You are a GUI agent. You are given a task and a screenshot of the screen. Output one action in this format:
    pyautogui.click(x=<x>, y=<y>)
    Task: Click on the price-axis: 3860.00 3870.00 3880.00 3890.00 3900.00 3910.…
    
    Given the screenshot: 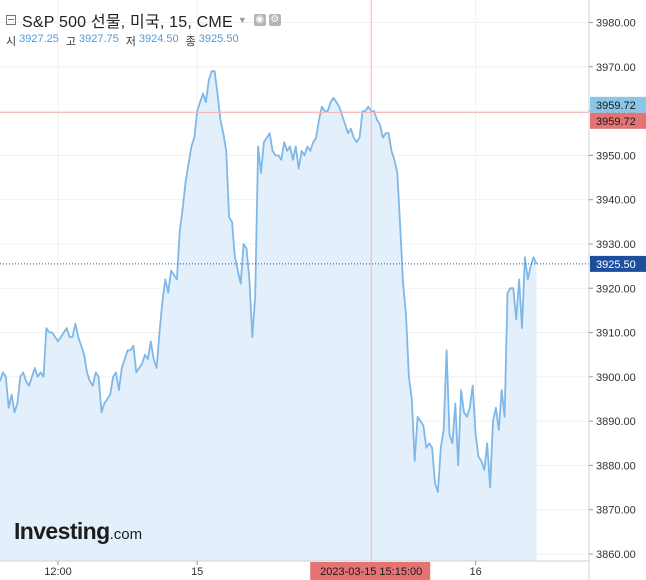 What is the action you would take?
    pyautogui.click(x=612, y=290)
    